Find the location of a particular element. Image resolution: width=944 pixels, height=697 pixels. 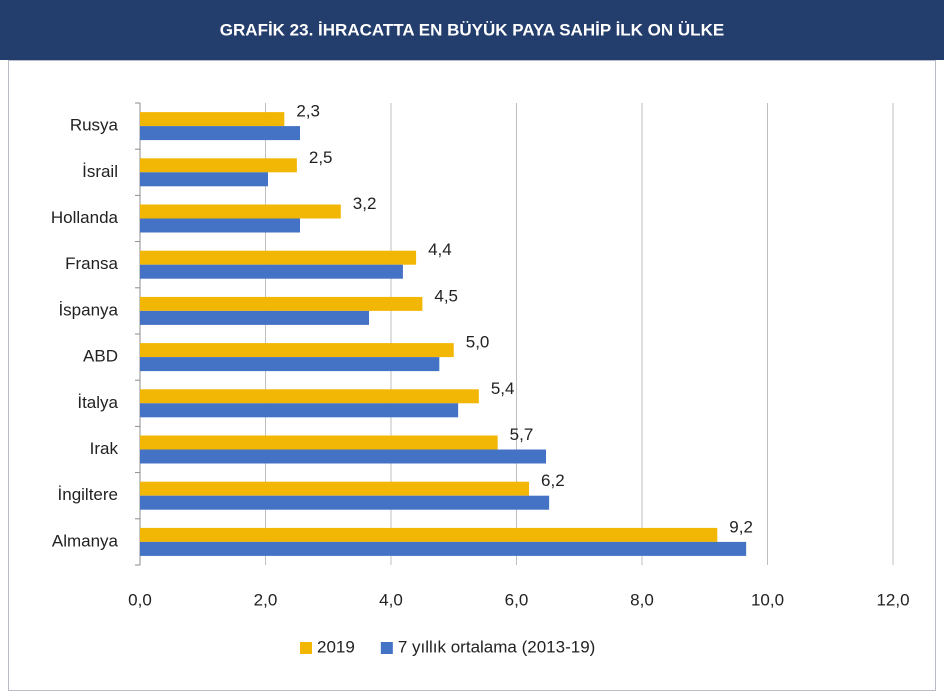

value-label: 2,5 is located at coordinates (321, 157).